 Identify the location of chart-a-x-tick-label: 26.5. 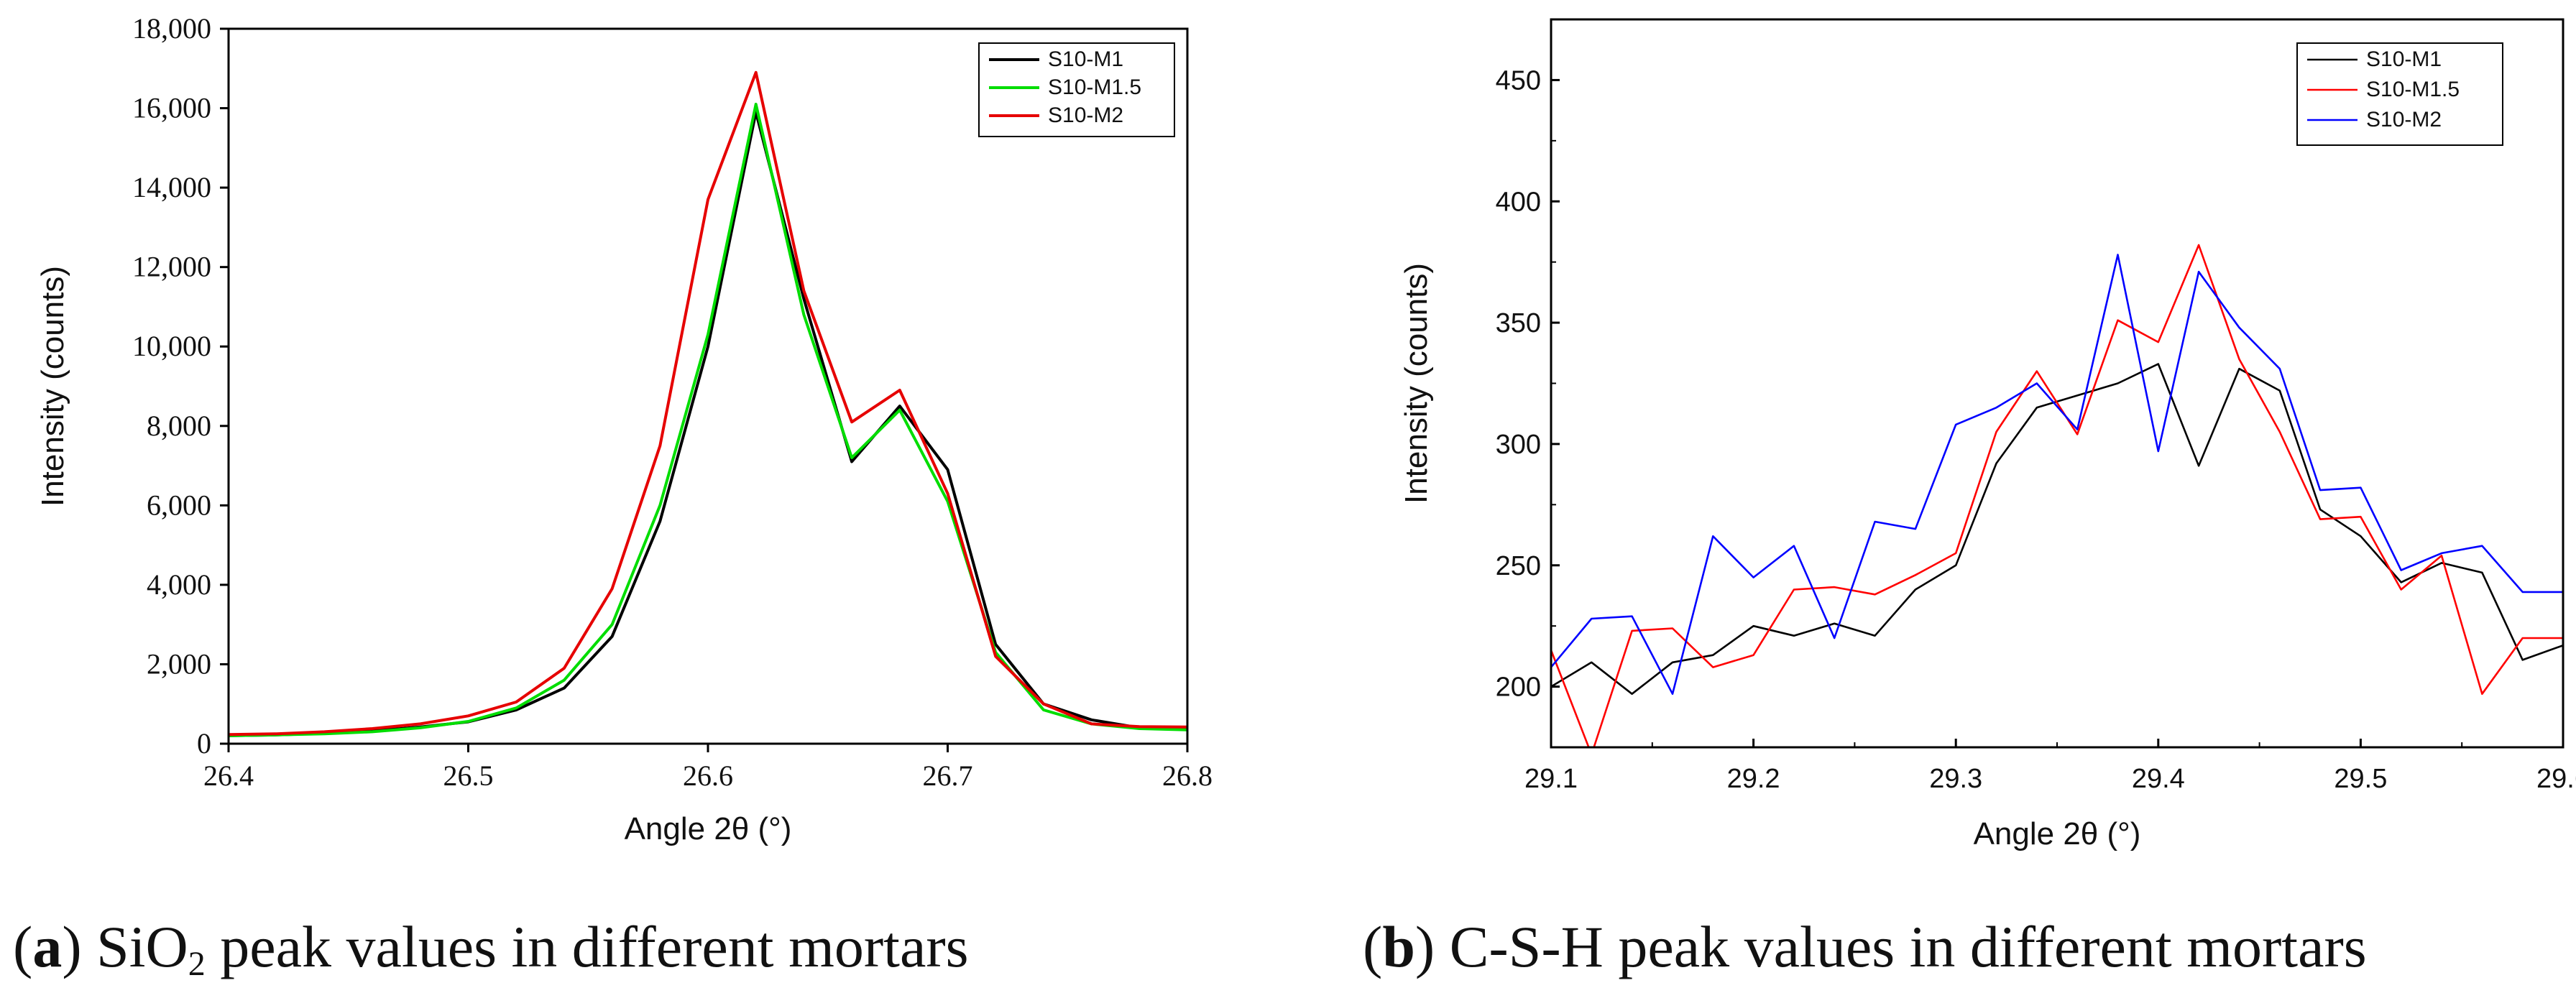
(468, 776).